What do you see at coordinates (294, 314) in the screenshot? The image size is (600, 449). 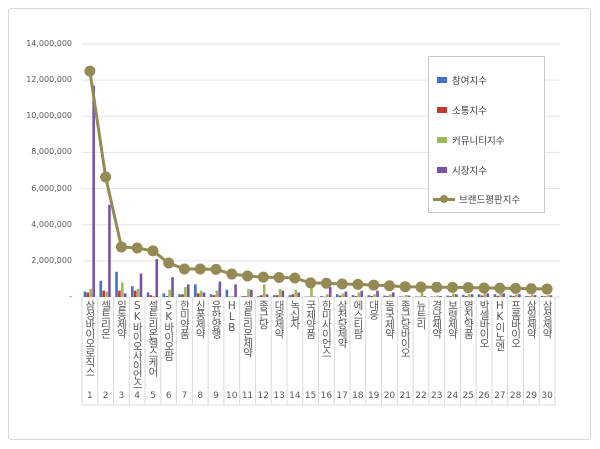 I see `x-category-label: 녹십자` at bounding box center [294, 314].